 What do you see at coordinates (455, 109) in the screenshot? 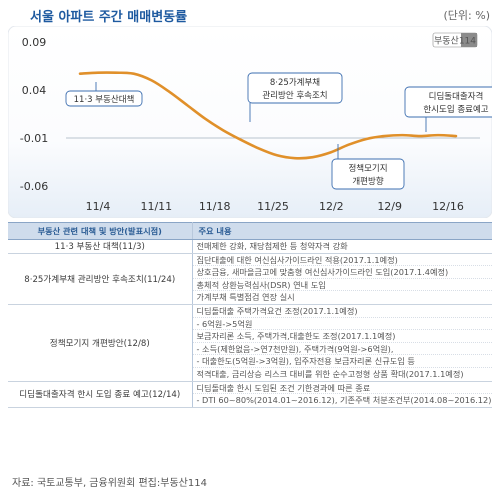
I see `annotation-text: 한시도입 종료예고` at bounding box center [455, 109].